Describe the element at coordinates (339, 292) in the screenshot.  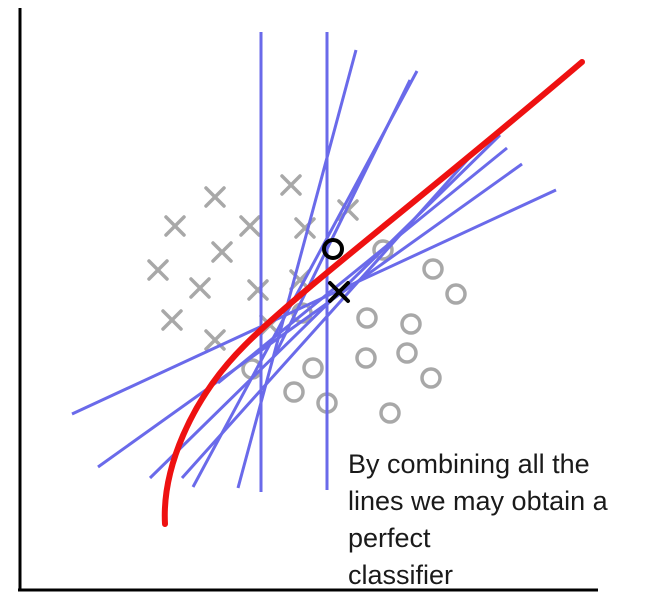
I see `test-cross-point` at that location.